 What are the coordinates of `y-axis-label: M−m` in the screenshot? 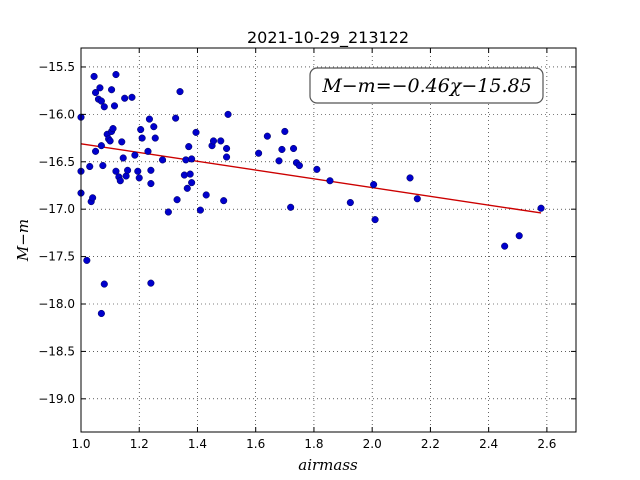 It's located at (23, 240).